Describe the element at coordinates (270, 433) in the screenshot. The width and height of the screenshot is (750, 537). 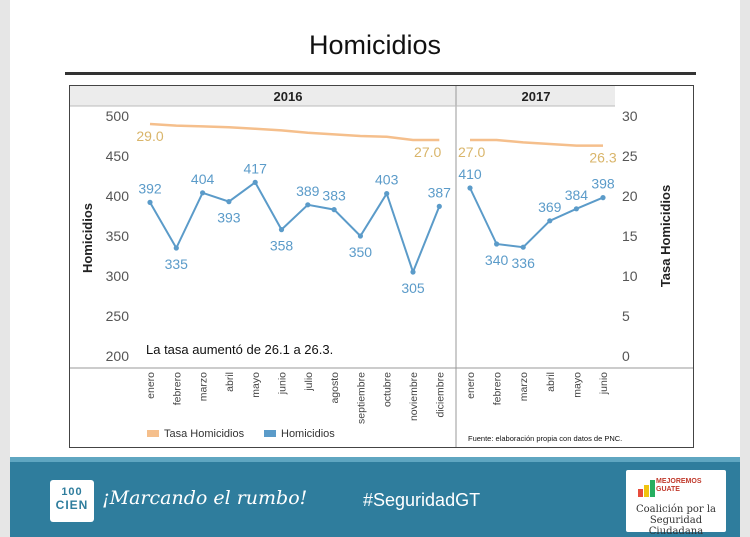
I see `legend-swatch-homicidios` at that location.